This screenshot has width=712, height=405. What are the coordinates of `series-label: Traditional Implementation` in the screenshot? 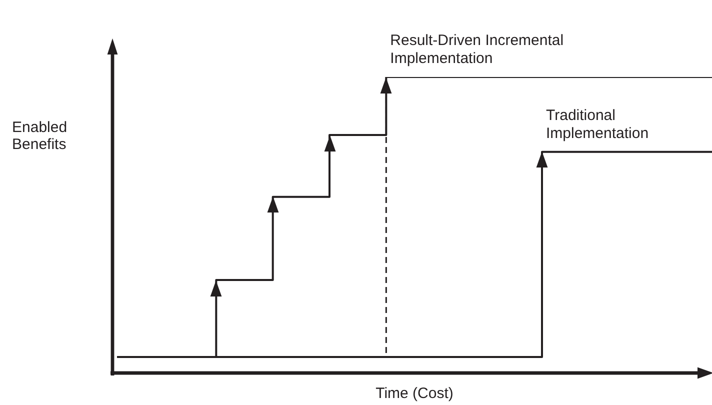 It's located at (597, 124).